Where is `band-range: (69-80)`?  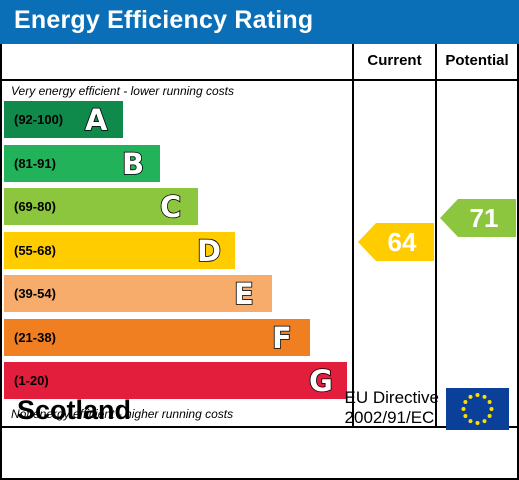 band-range: (69-80) is located at coordinates (35, 206).